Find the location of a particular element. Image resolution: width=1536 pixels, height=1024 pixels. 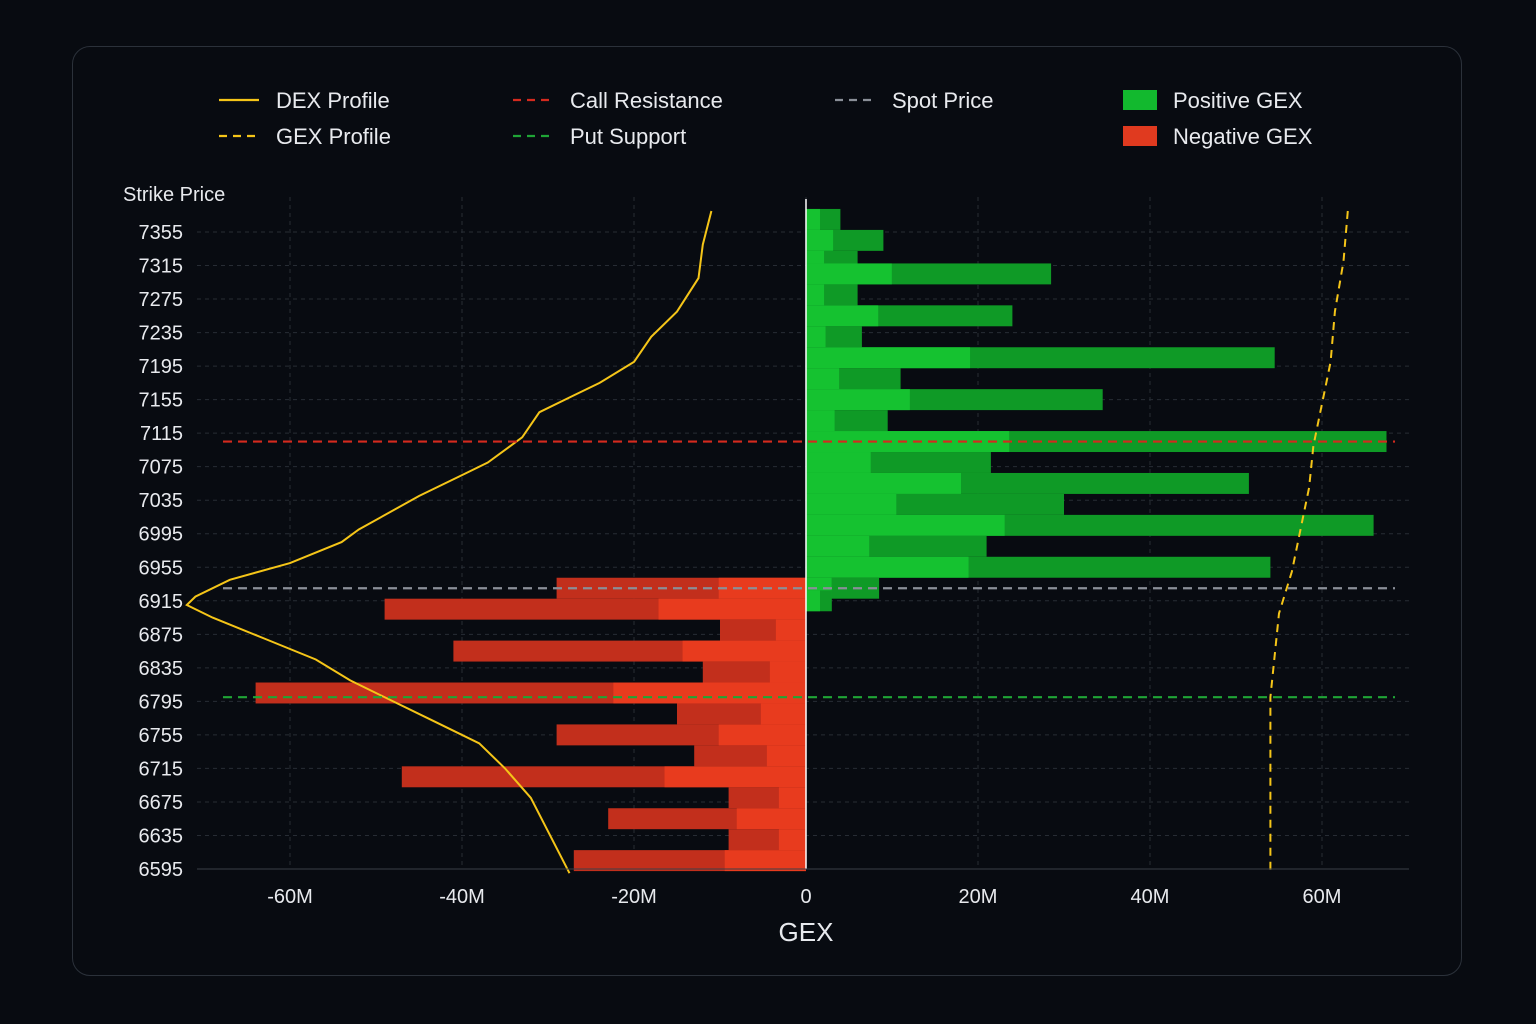

y-tick-label: 6715 is located at coordinates (161, 769).